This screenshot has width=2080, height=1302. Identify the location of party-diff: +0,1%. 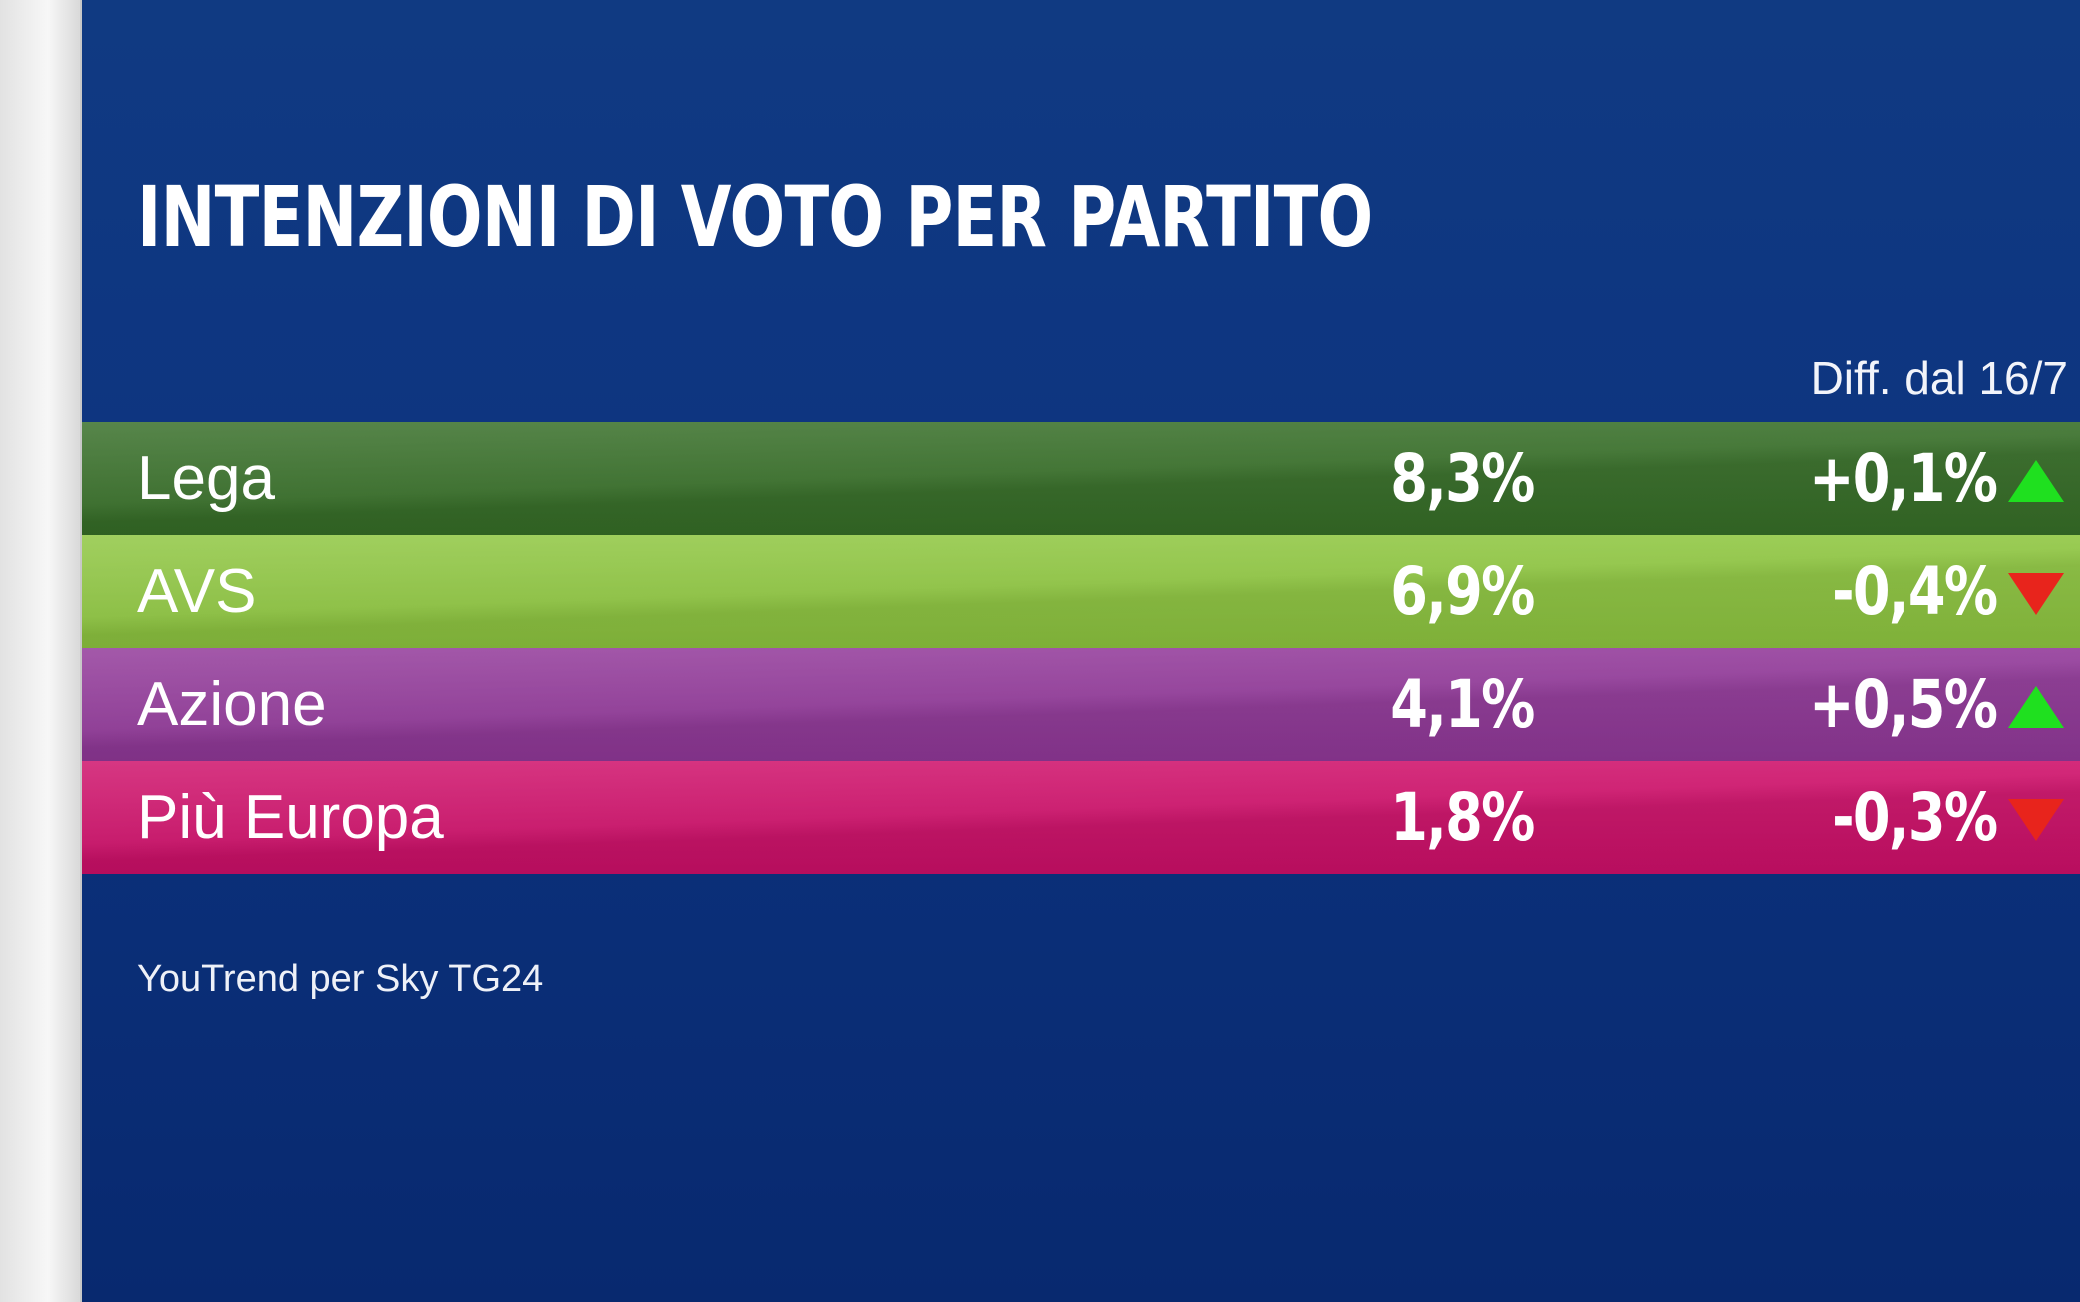
(1903, 478).